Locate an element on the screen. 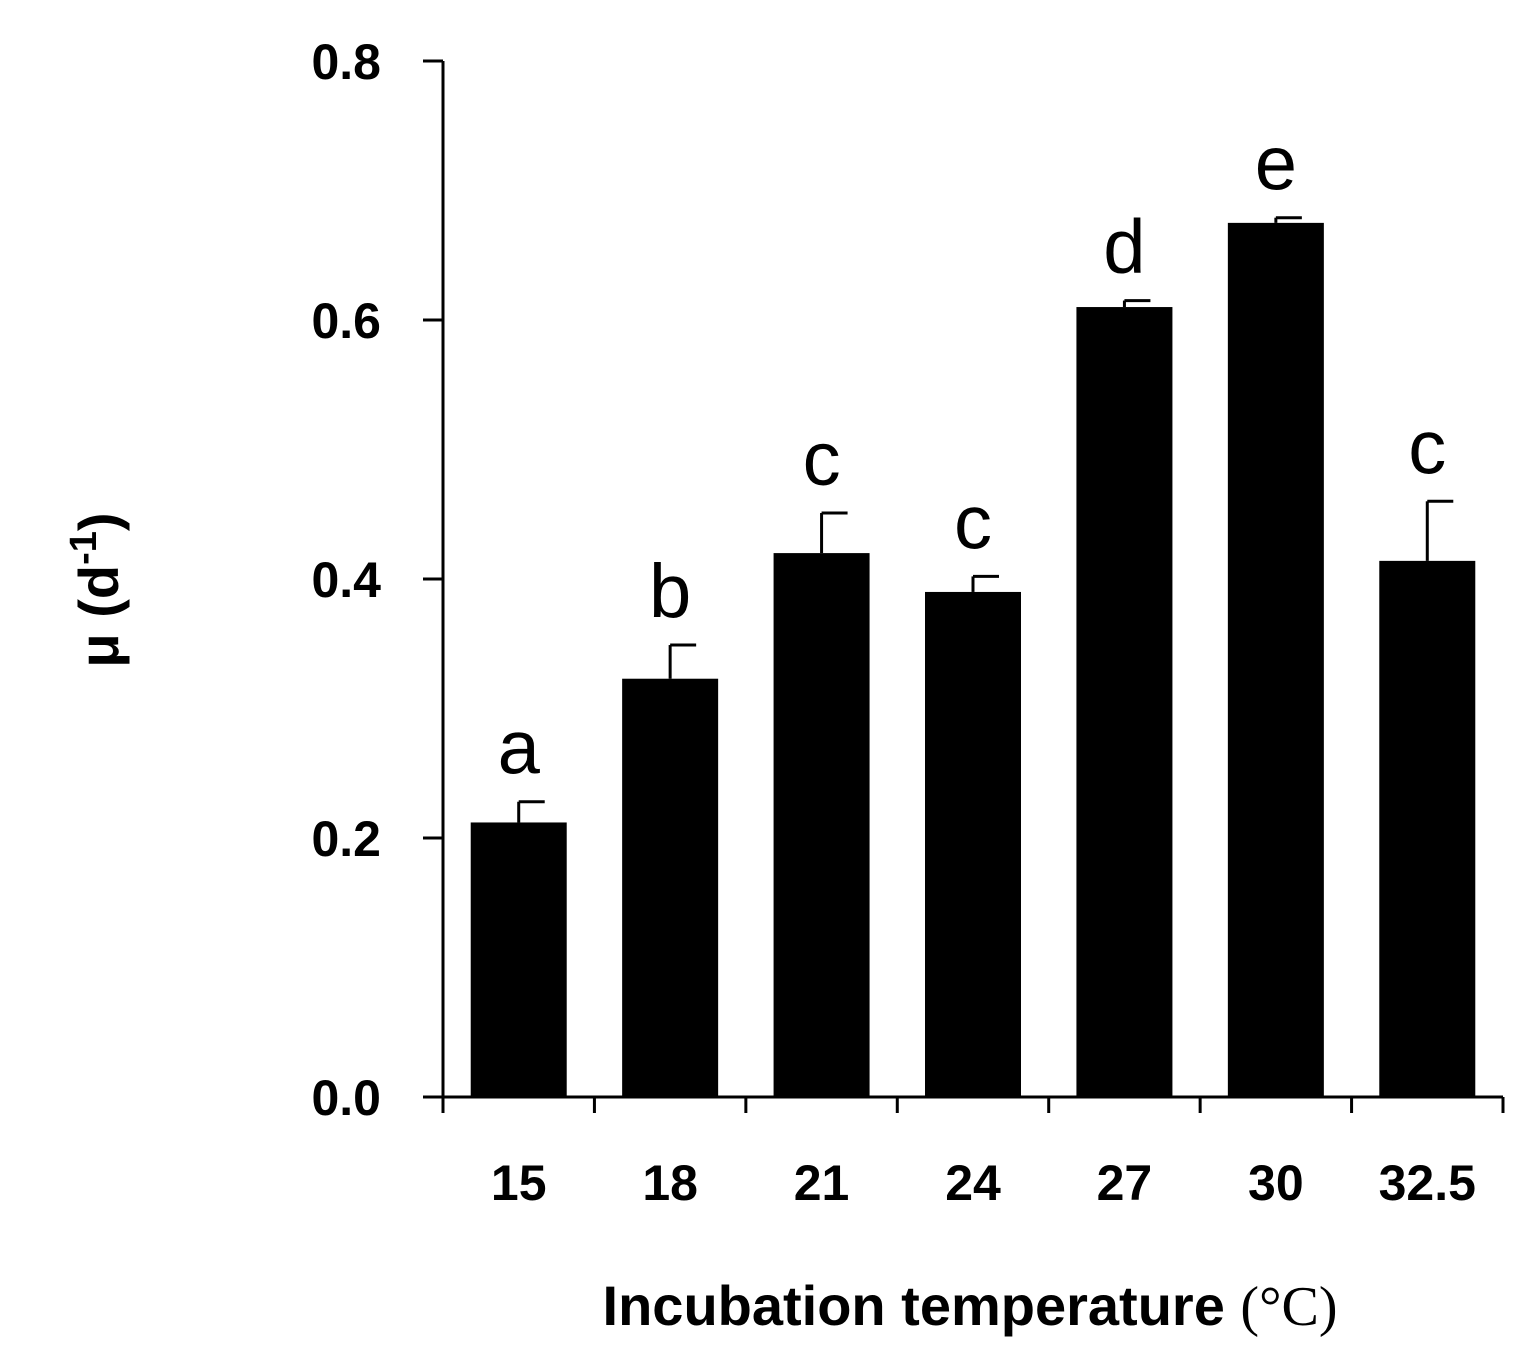 The height and width of the screenshot is (1364, 1528). x-tick-label: 30 is located at coordinates (1276, 1183).